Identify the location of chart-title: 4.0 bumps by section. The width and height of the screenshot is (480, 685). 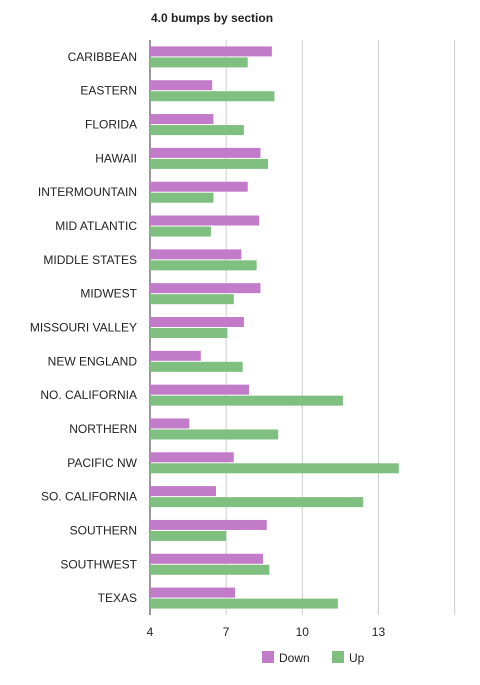
(212, 18).